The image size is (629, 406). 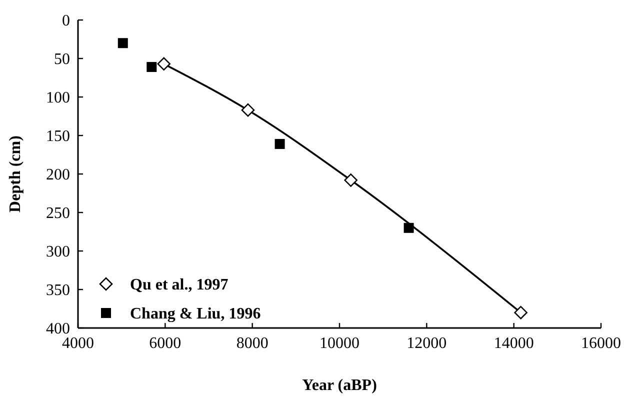 I want to click on y-axis-title: Depth (cm), so click(x=15, y=174).